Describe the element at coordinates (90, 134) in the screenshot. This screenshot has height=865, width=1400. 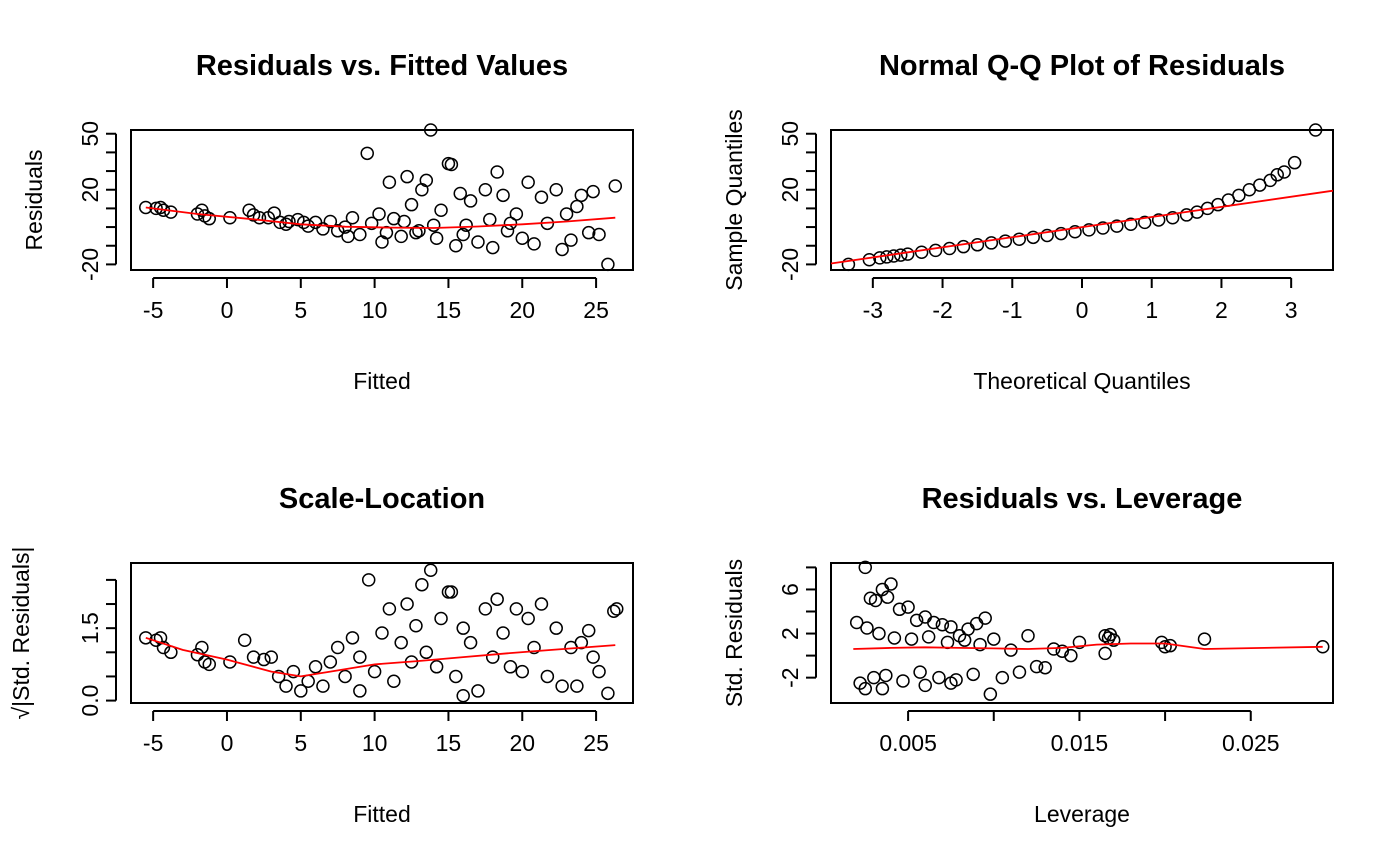
I see `y-tick-label: 50` at that location.